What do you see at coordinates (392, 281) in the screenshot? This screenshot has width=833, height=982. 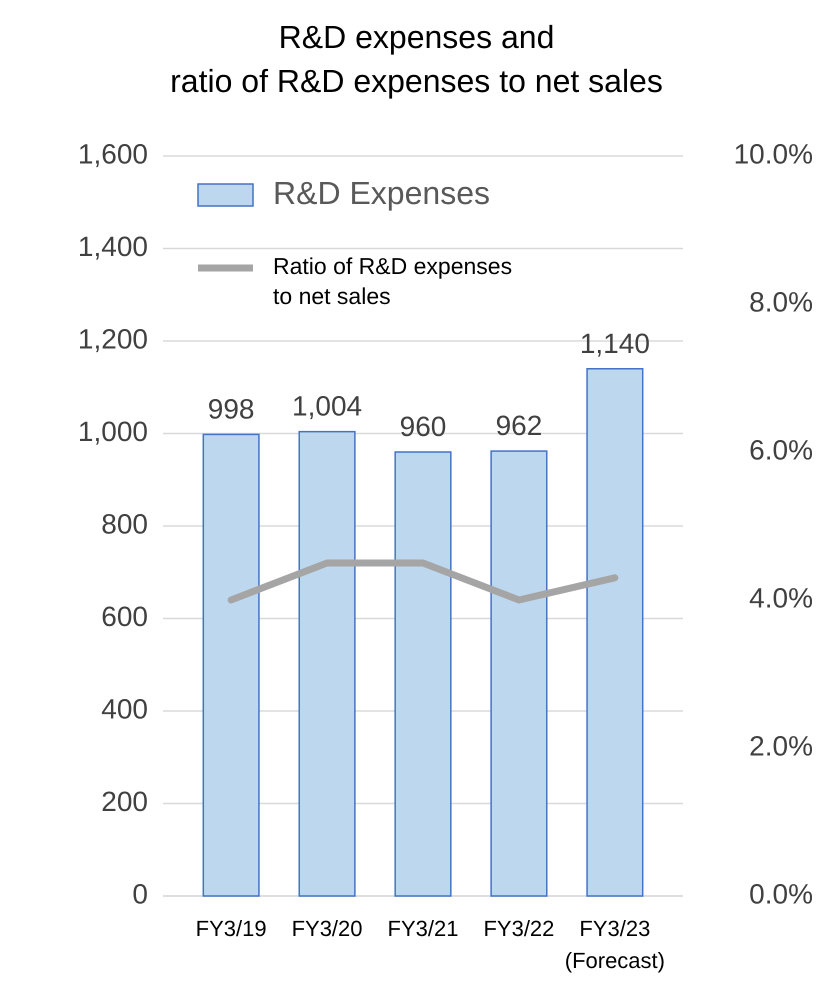 I see `legend-label: Ratio of R&D expenses to net sales` at bounding box center [392, 281].